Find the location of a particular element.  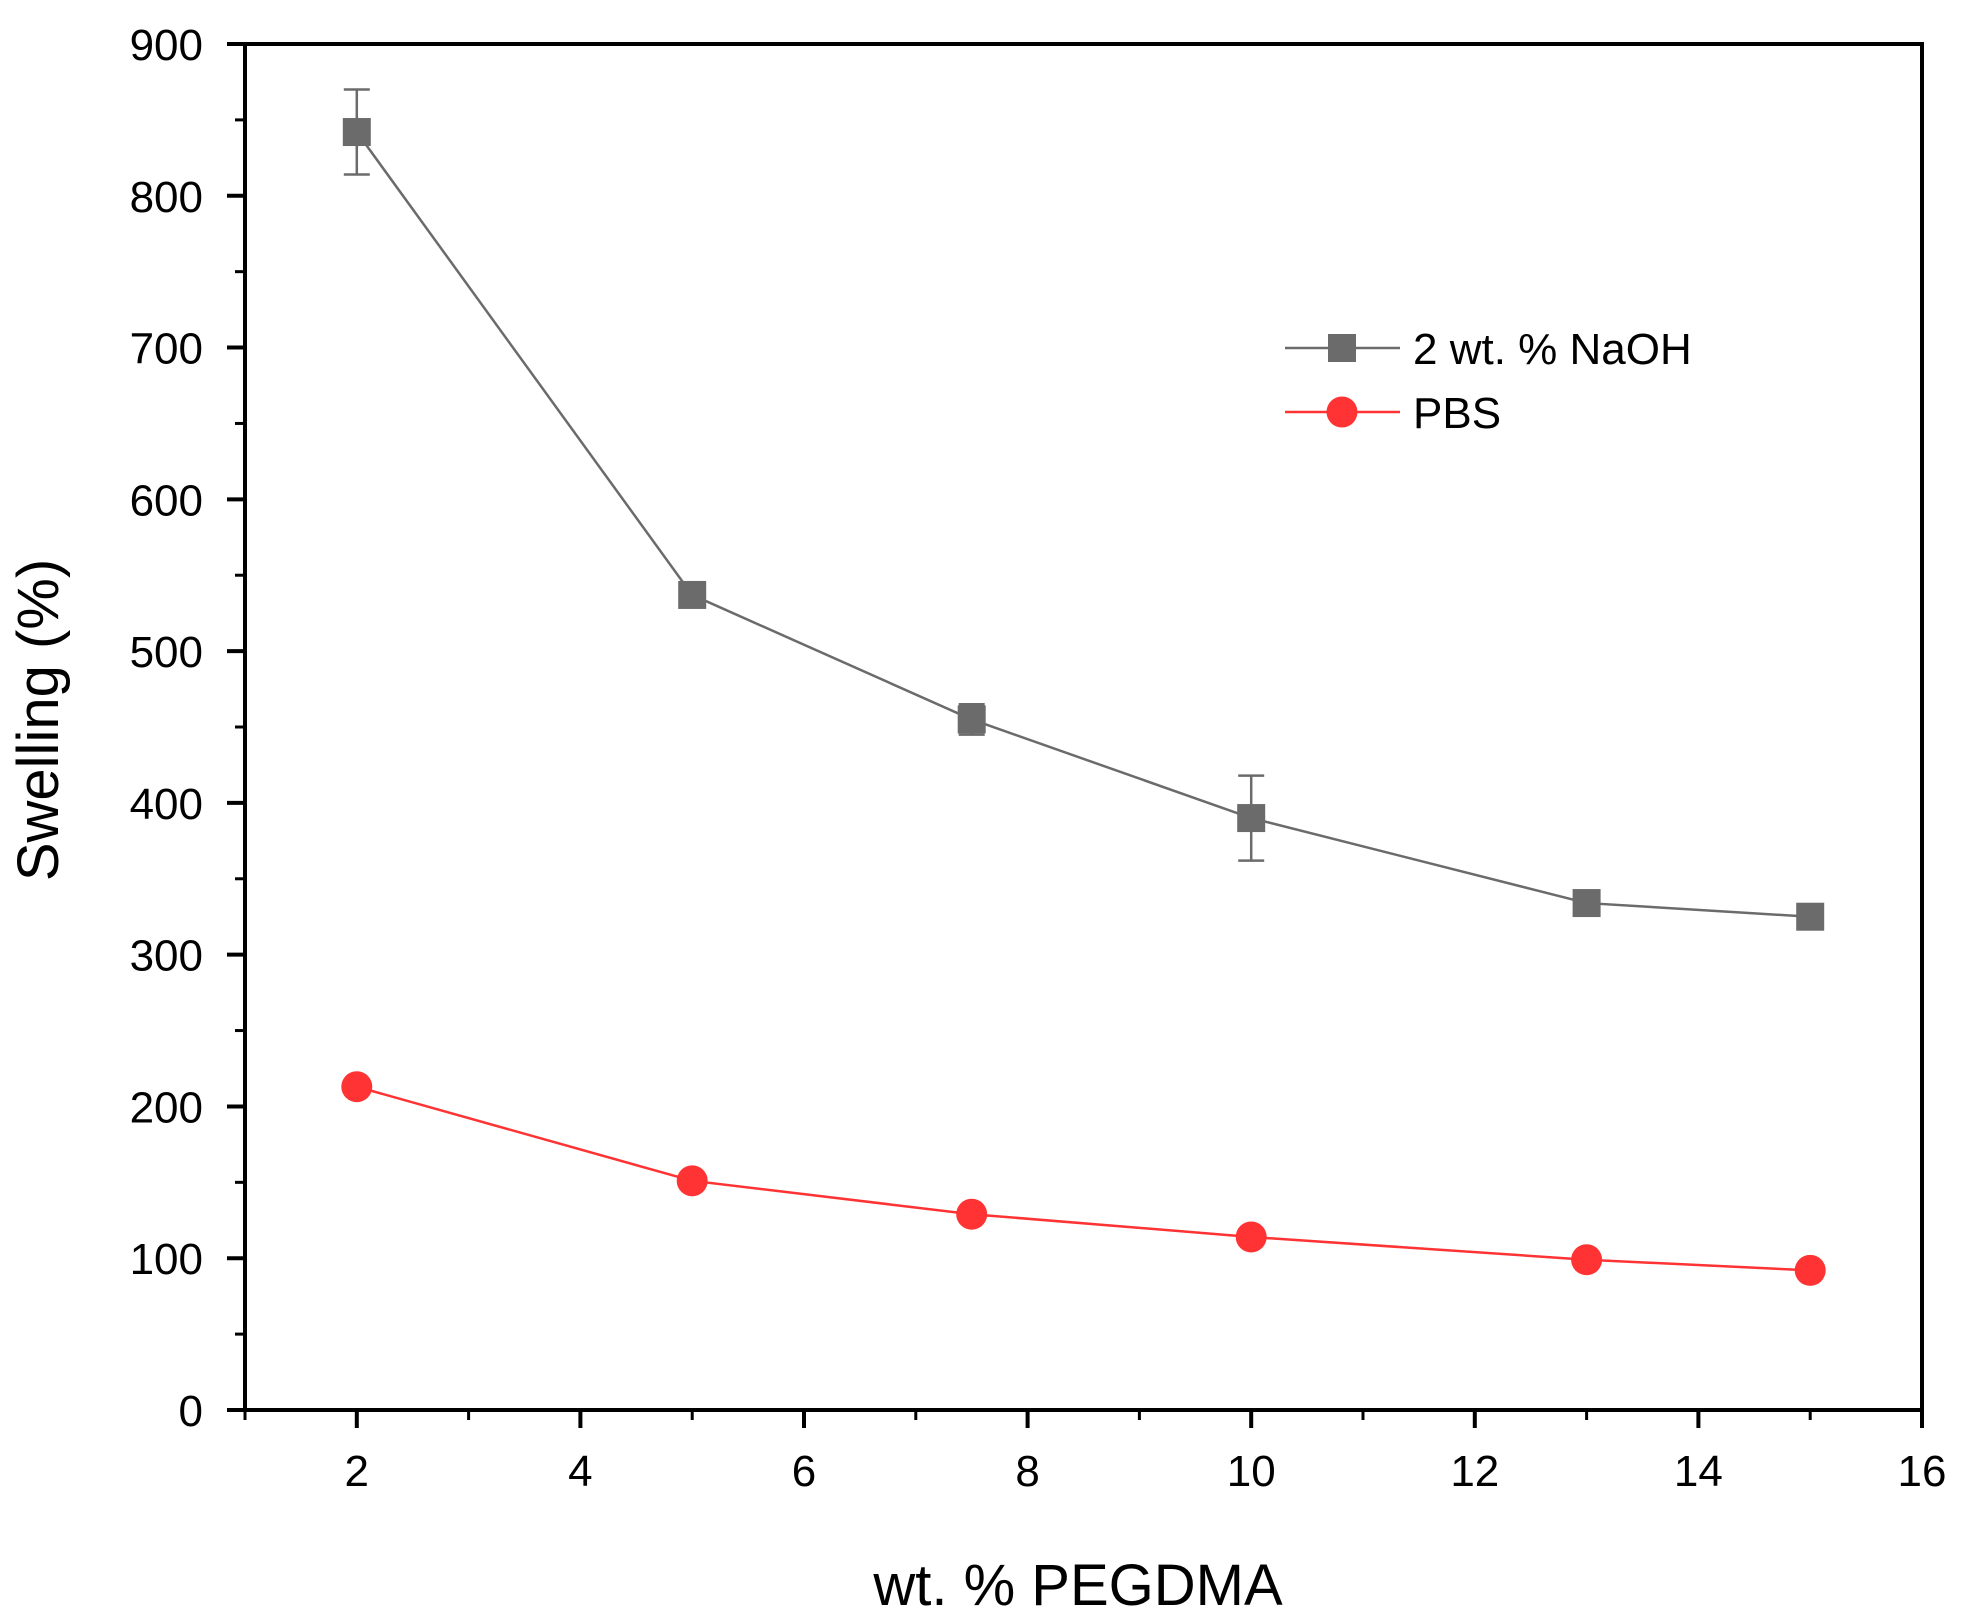

x-tick-label: 16 is located at coordinates (1922, 1471).